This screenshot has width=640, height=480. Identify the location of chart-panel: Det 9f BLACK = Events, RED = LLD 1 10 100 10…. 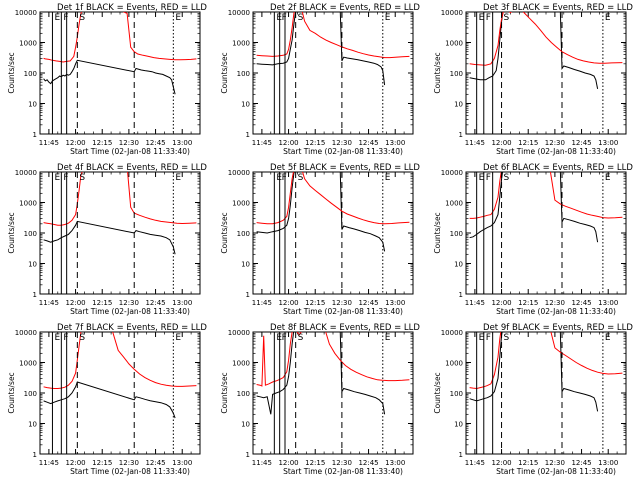
(533, 399).